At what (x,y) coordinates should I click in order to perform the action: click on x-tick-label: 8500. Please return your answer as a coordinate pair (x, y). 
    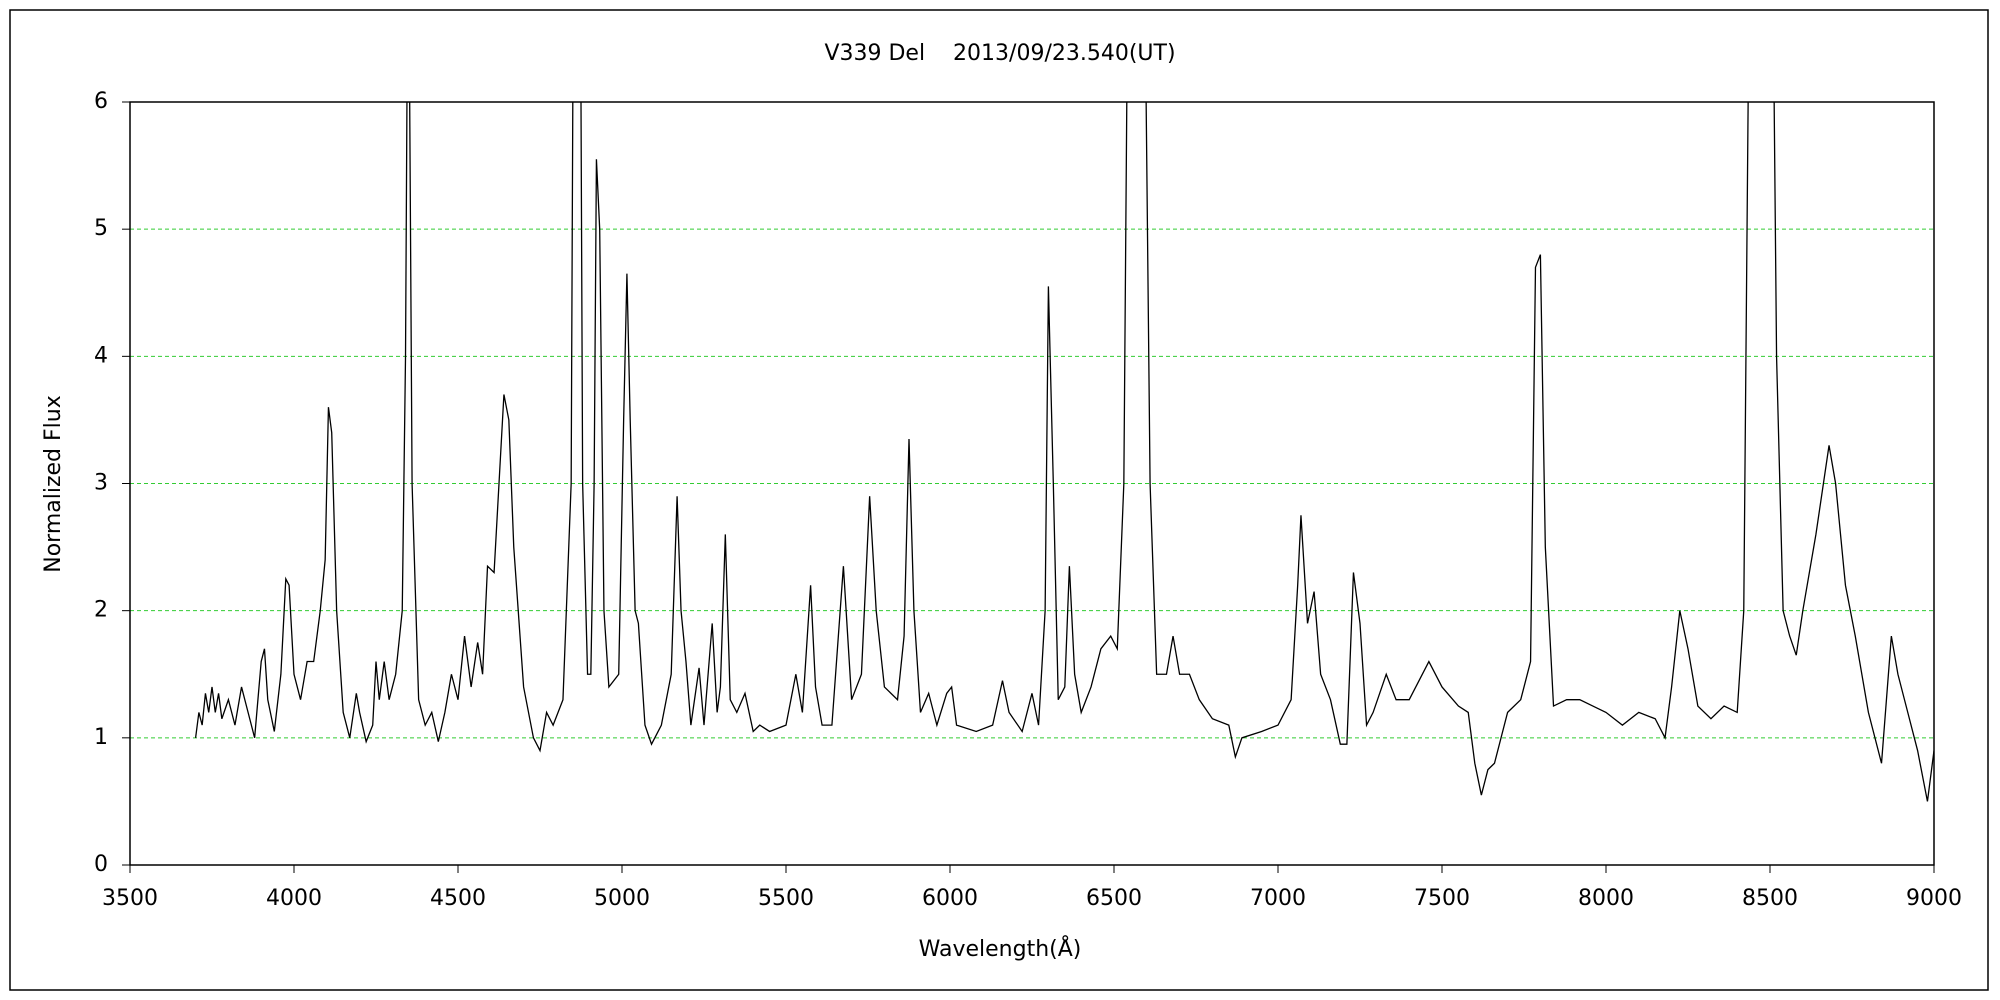
    Looking at the image, I should click on (1770, 898).